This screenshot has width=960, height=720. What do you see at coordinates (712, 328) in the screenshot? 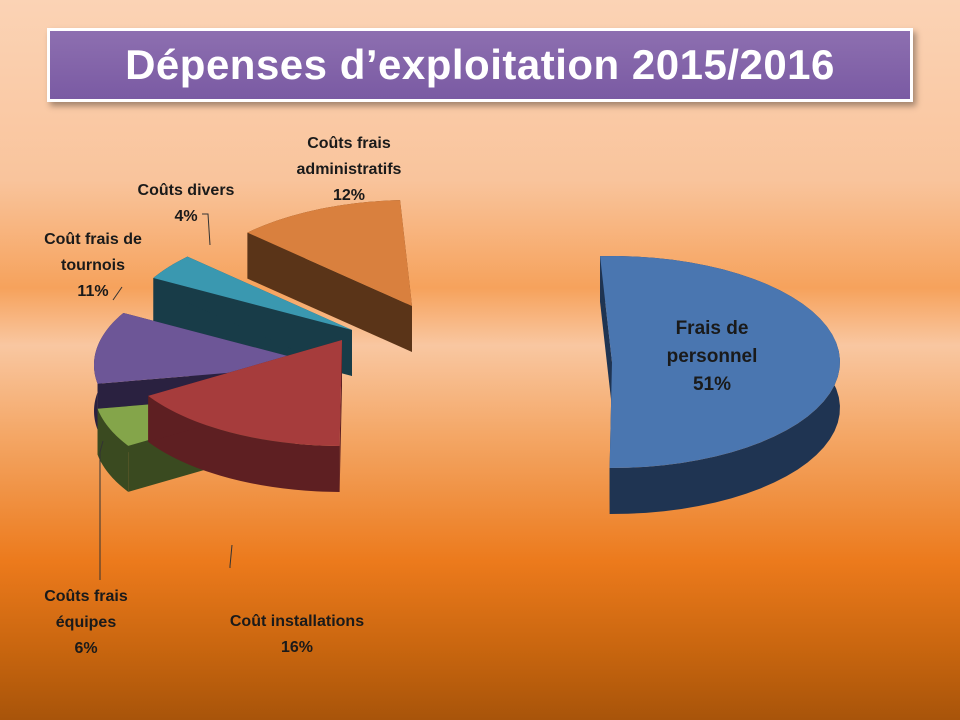
I see `label-line: Frais de` at bounding box center [712, 328].